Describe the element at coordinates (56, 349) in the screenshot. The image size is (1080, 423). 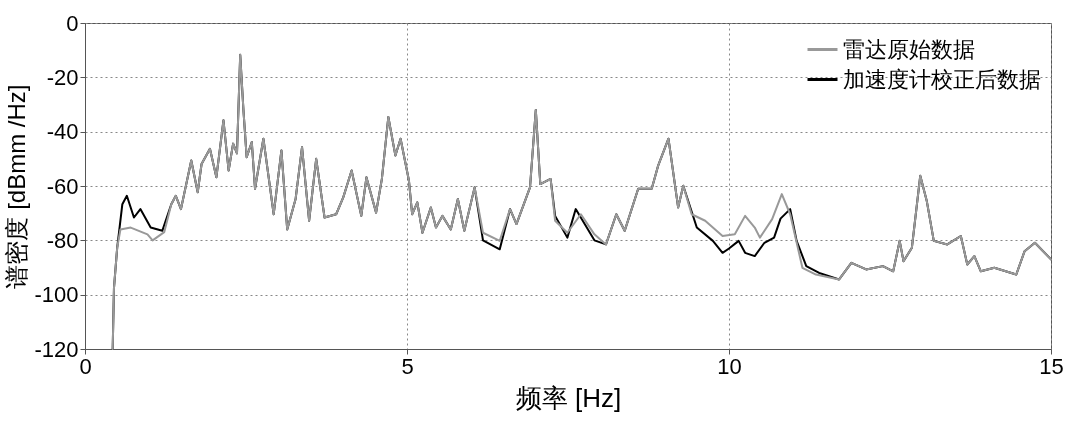
I see `y-tick-label: -120` at that location.